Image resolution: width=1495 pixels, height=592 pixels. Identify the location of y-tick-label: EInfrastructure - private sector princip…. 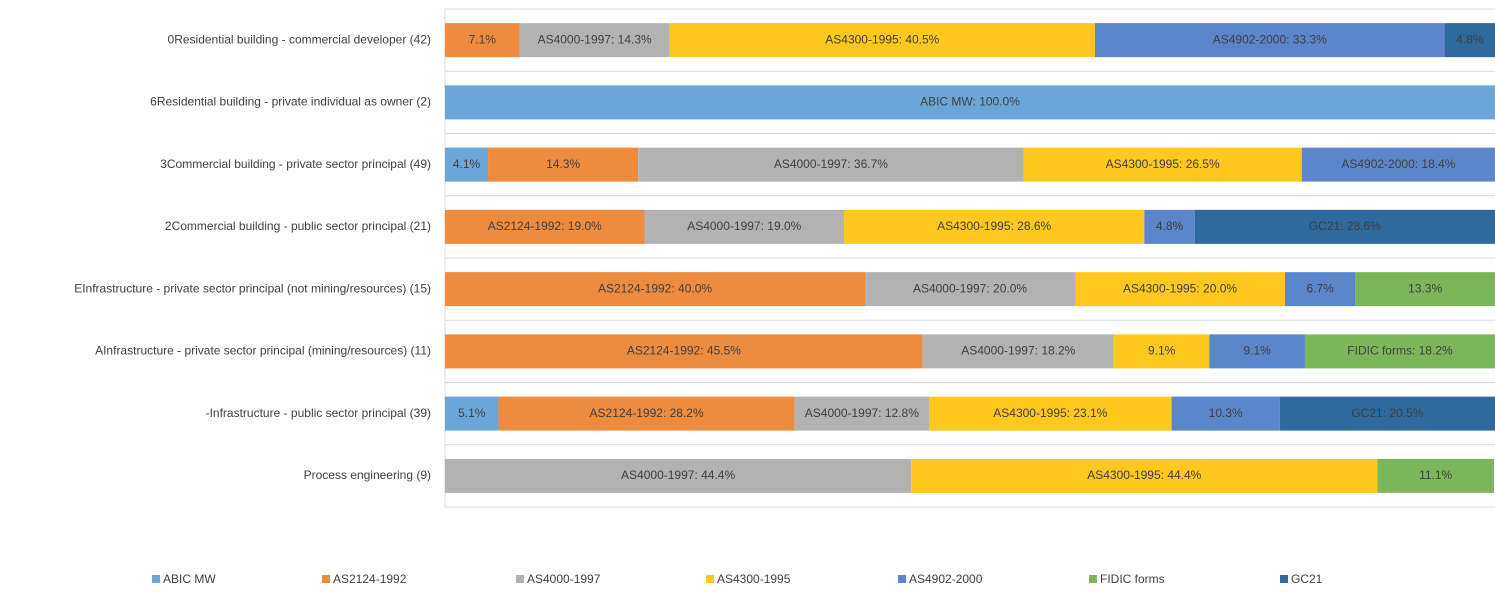
(252, 288).